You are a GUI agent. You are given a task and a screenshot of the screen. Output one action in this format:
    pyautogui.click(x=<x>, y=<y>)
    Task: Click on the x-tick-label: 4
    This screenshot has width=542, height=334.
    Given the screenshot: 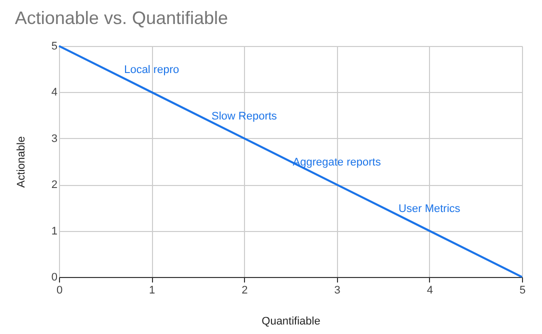 What is the action you would take?
    pyautogui.click(x=429, y=290)
    